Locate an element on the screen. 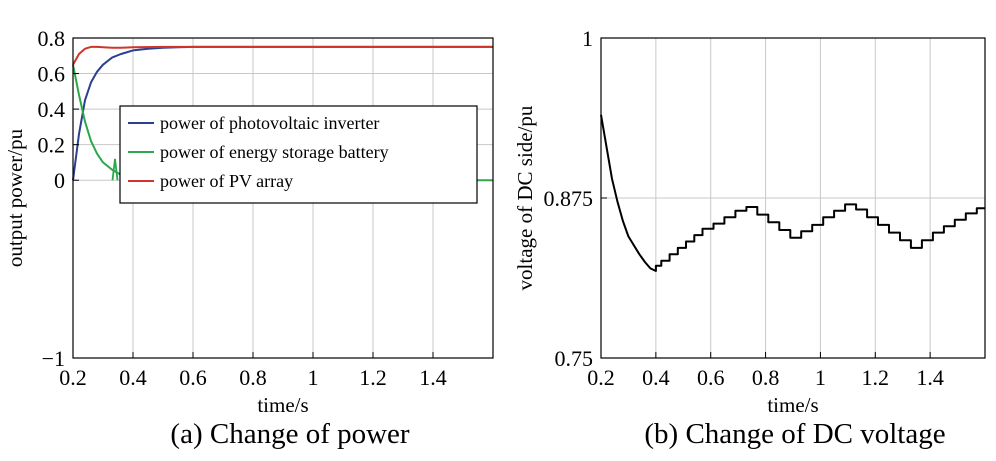 The width and height of the screenshot is (996, 461). legend-label: power of PV array is located at coordinates (226, 181).